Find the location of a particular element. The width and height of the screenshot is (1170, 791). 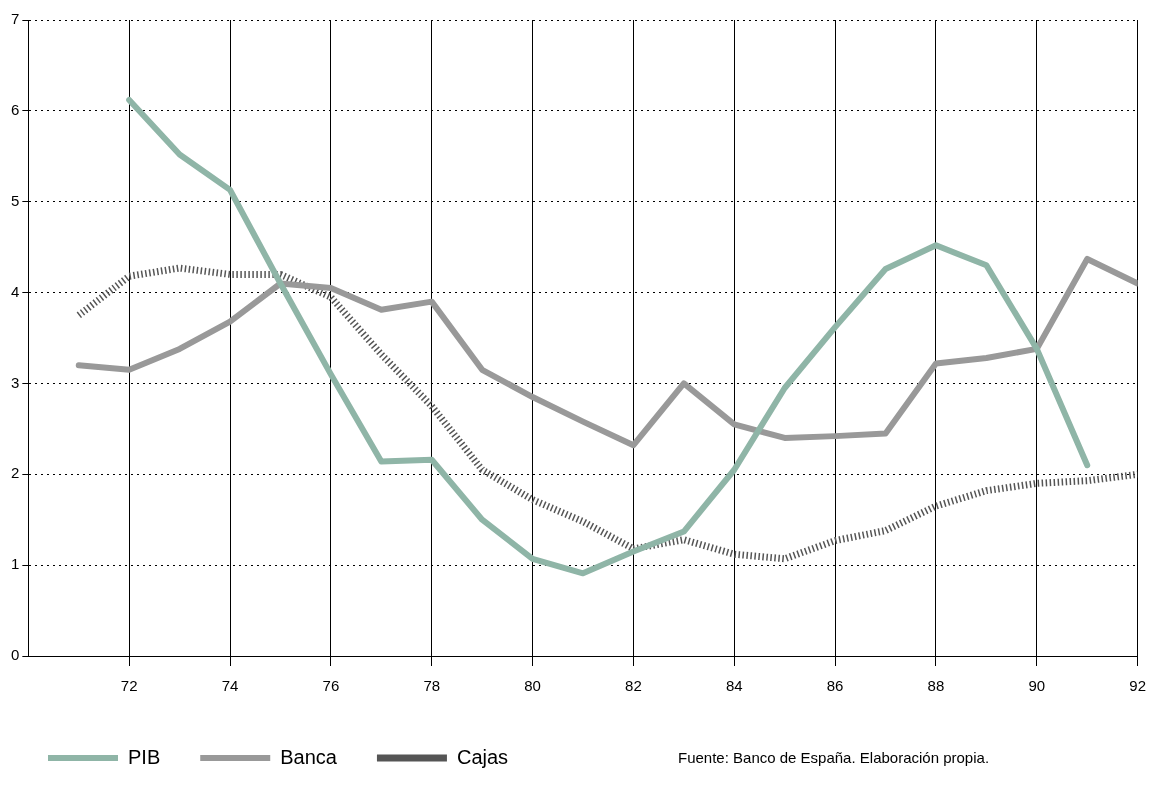

x-tick-label: 76 is located at coordinates (331, 686).